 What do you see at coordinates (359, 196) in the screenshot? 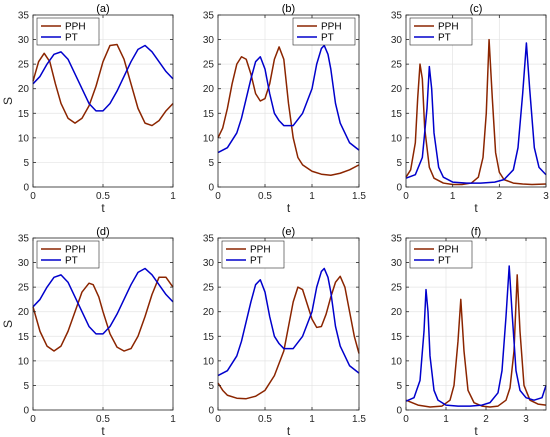
I see `x-tick-label: 1.5` at bounding box center [359, 196].